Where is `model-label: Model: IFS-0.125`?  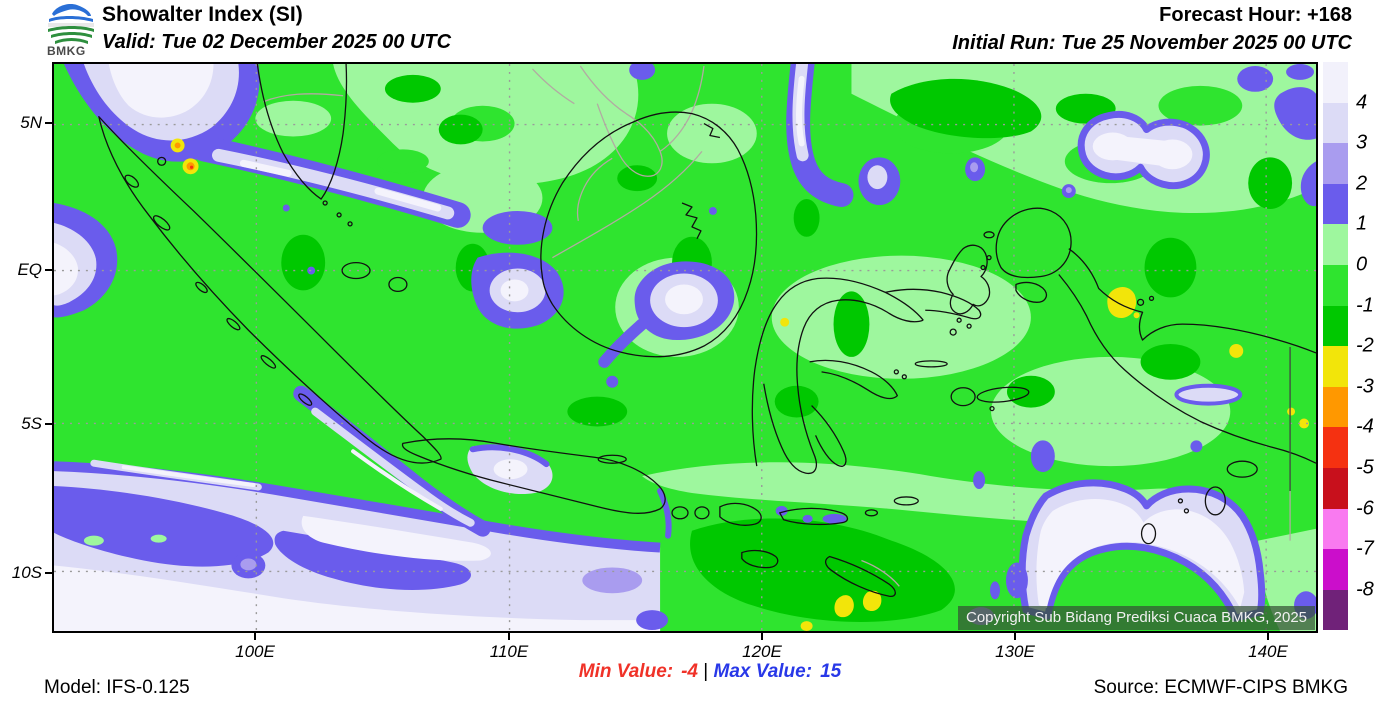
model-label: Model: IFS-0.125 is located at coordinates (117, 687).